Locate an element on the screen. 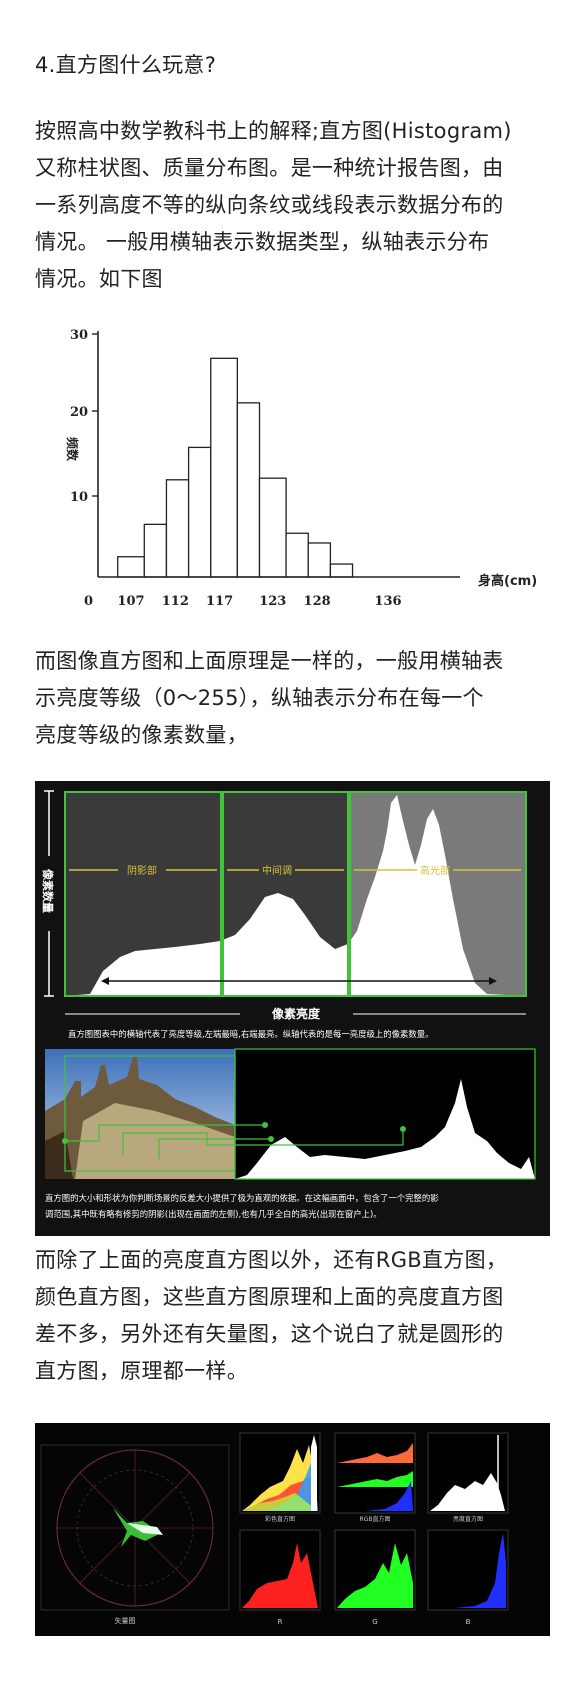 The image size is (580, 1695). histogram-types-figure: 矢量图 彩色直方图 RGB直方图 亮度直方图 R is located at coordinates (292, 1529).